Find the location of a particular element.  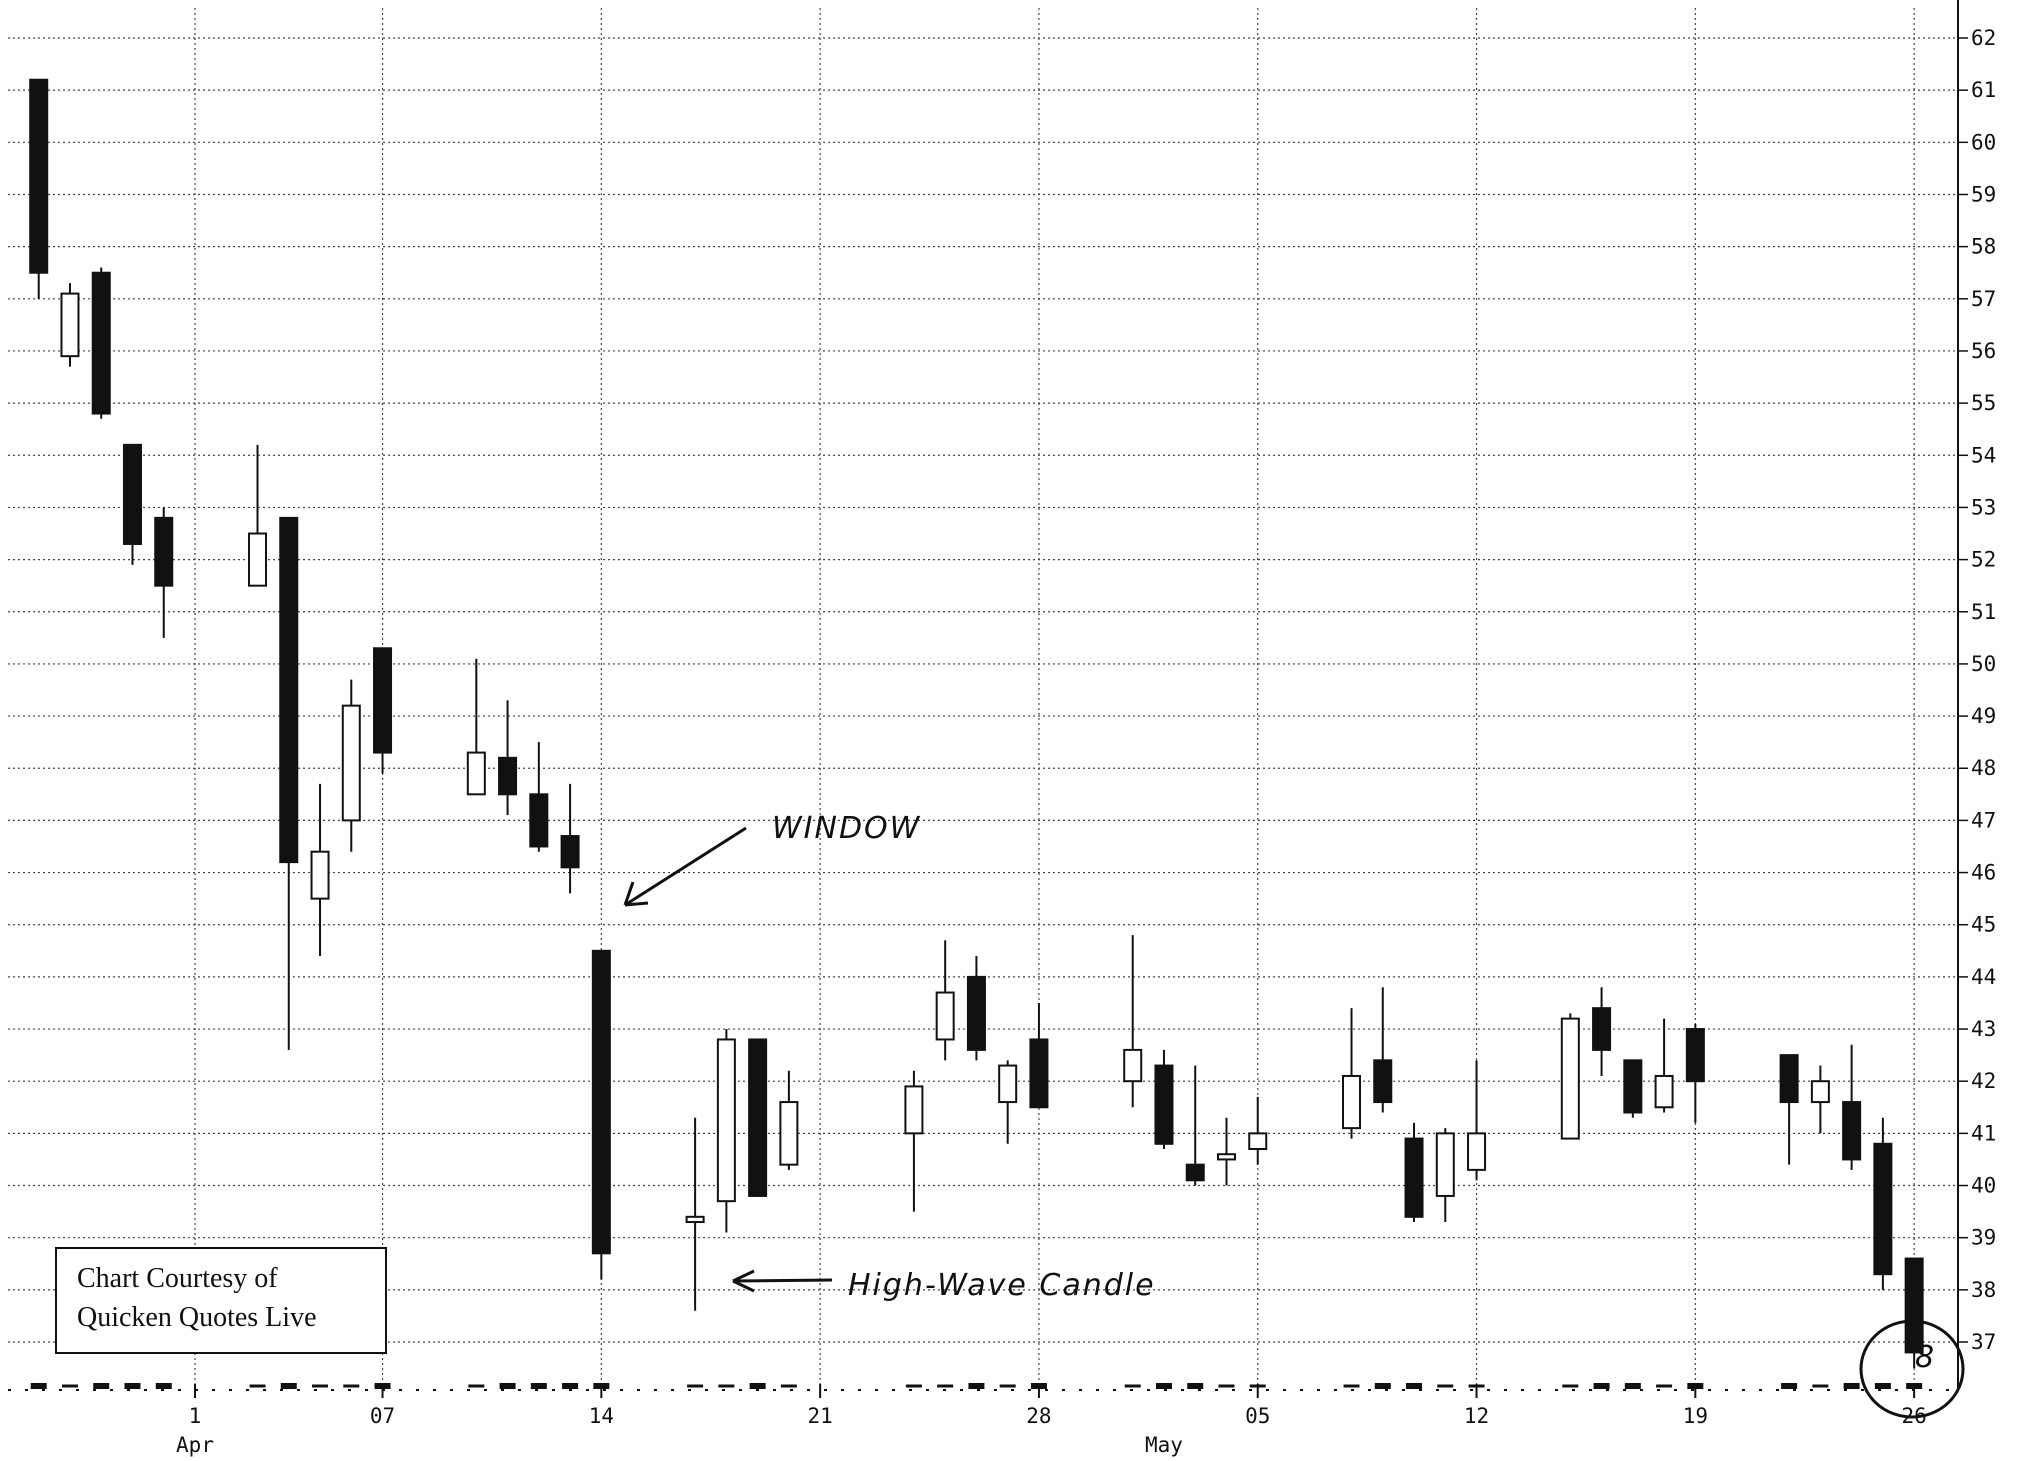

x-tick-label: 28 is located at coordinates (1038, 1416).